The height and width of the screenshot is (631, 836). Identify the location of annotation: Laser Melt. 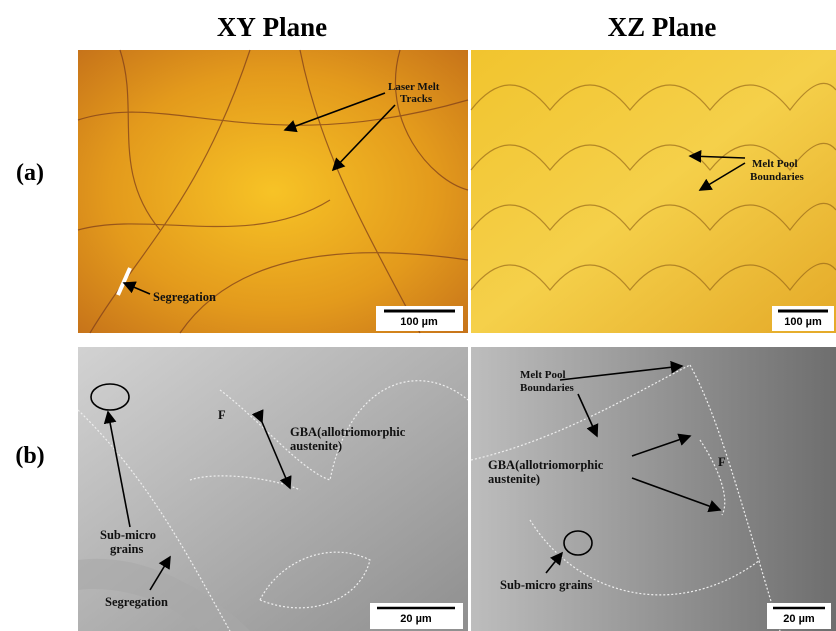
(414, 87).